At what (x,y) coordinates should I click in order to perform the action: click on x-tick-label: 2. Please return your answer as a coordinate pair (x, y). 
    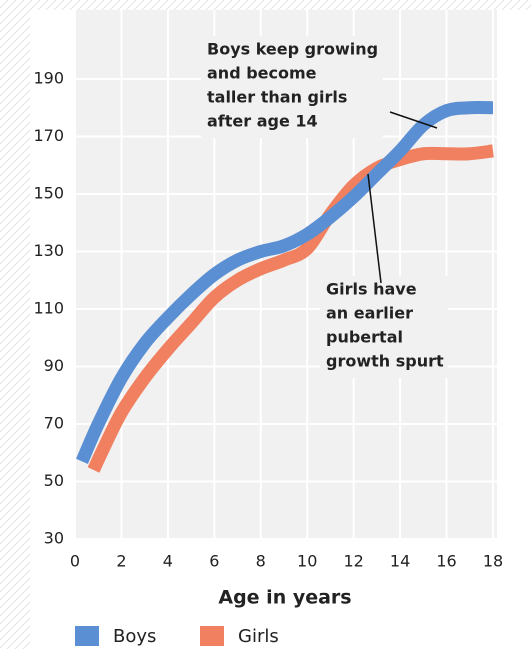
    Looking at the image, I should click on (121, 561).